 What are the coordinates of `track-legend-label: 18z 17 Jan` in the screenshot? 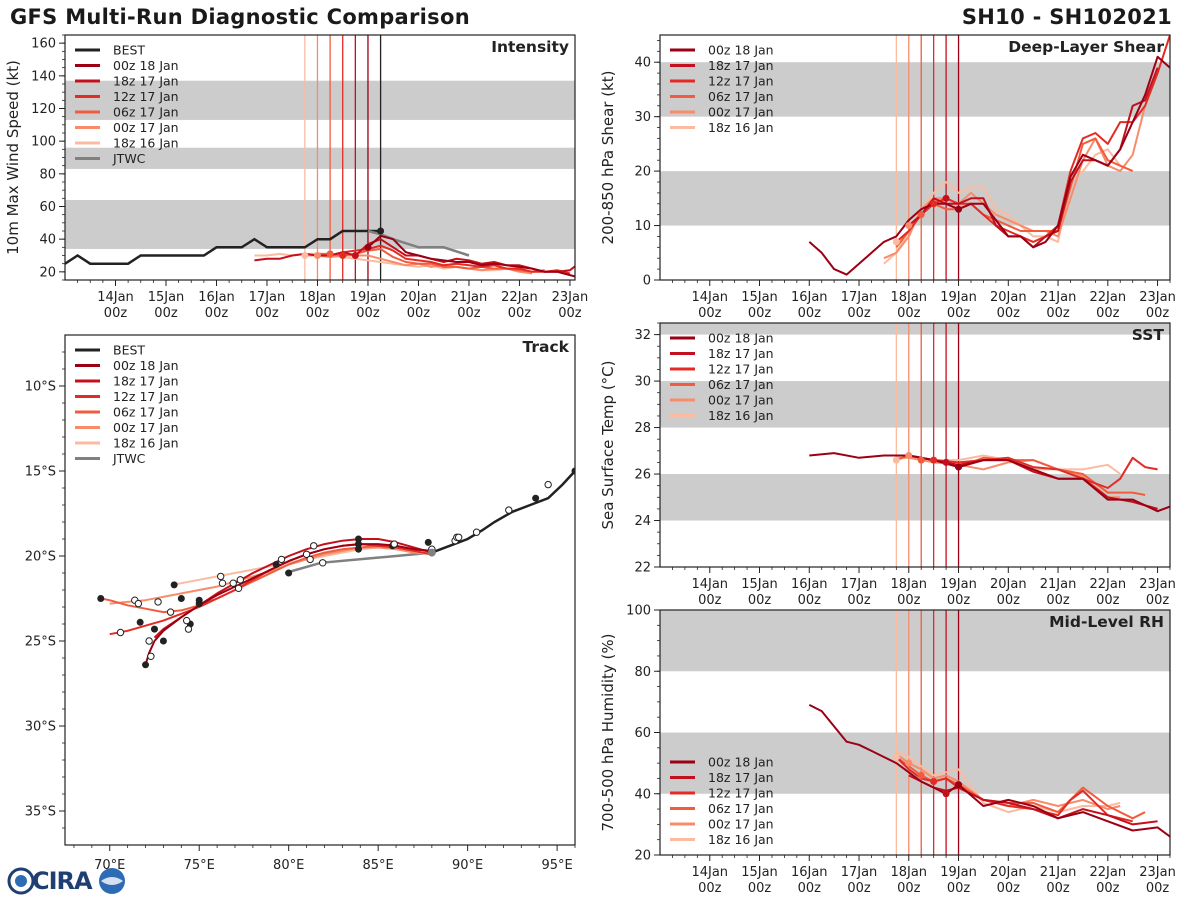 It's located at (146, 381).